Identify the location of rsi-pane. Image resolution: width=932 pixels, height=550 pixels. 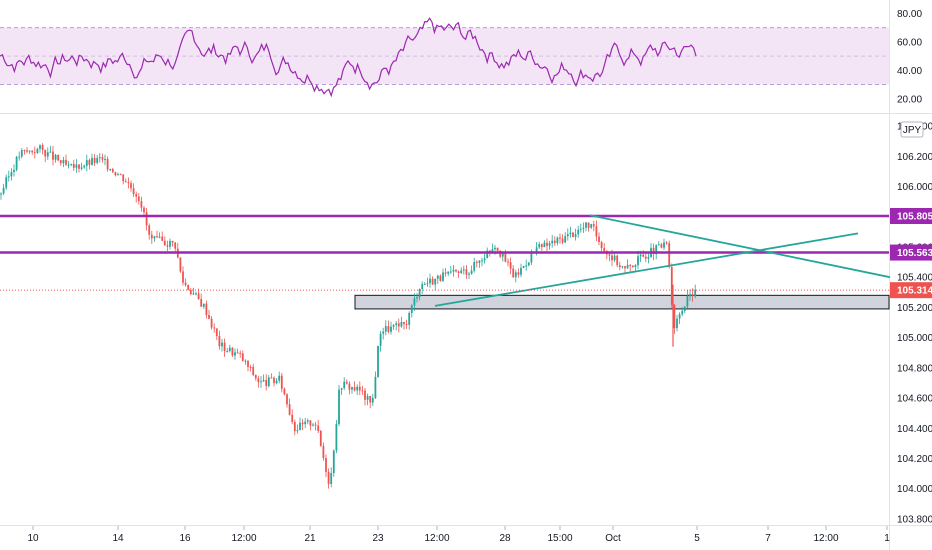
(444, 57).